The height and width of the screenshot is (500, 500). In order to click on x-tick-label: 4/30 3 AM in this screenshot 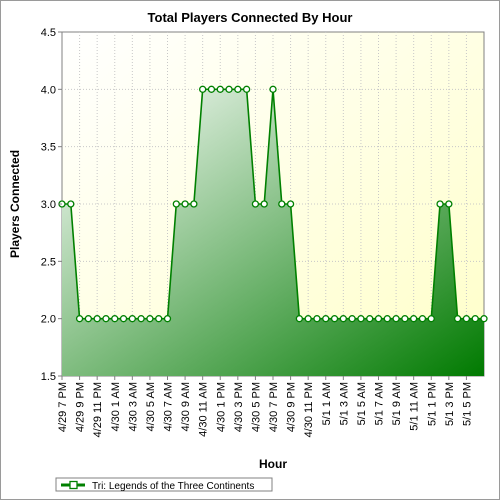, I will do `click(133, 407)`.